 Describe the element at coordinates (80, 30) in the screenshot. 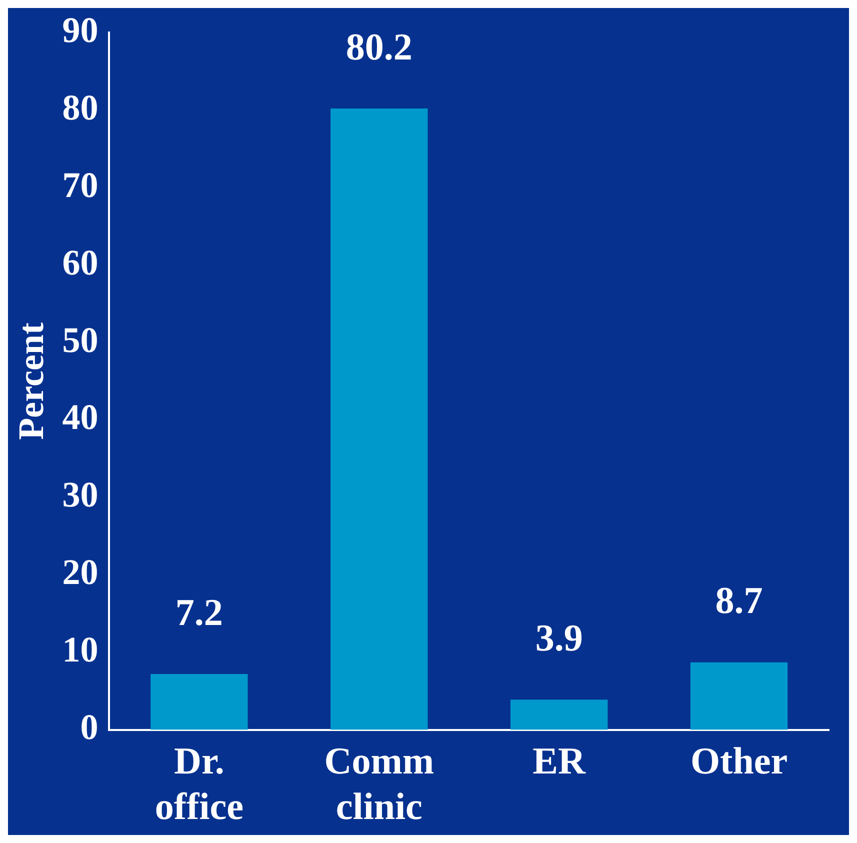

I see `y-tick-label: 90` at that location.